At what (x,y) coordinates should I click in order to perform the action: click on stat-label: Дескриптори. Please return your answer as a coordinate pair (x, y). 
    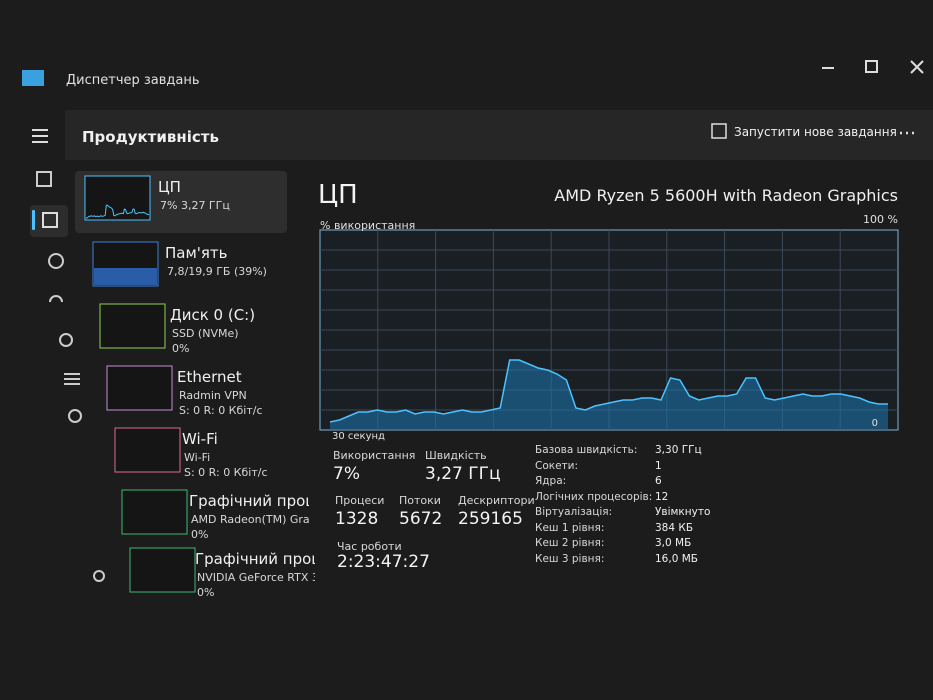
    Looking at the image, I should click on (496, 500).